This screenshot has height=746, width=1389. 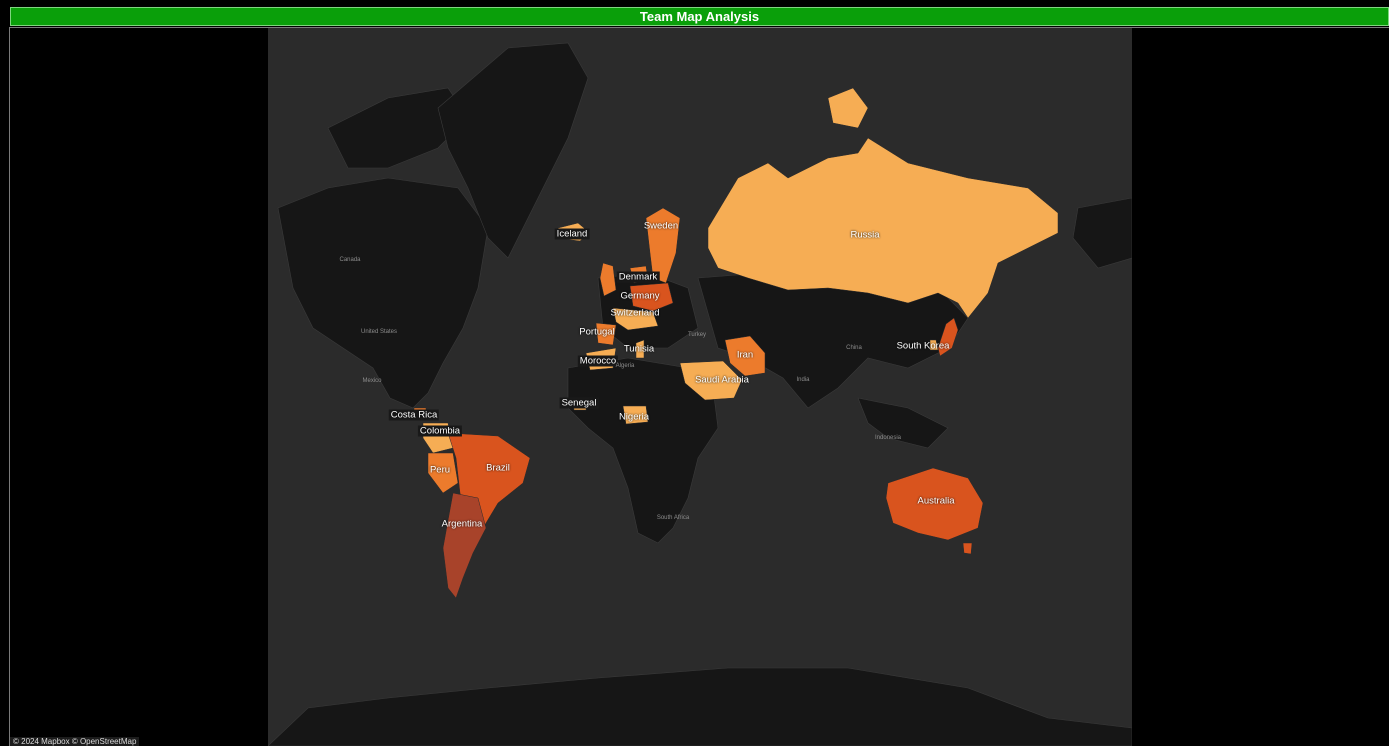 What do you see at coordinates (464, 545) in the screenshot?
I see `country-shape-argentina` at bounding box center [464, 545].